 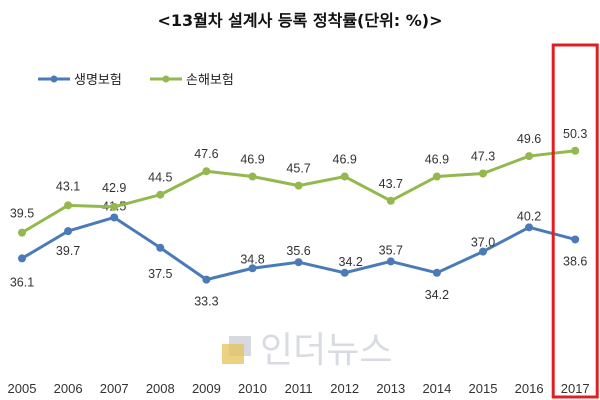 I want to click on highlight-box-2017, so click(x=575, y=221).